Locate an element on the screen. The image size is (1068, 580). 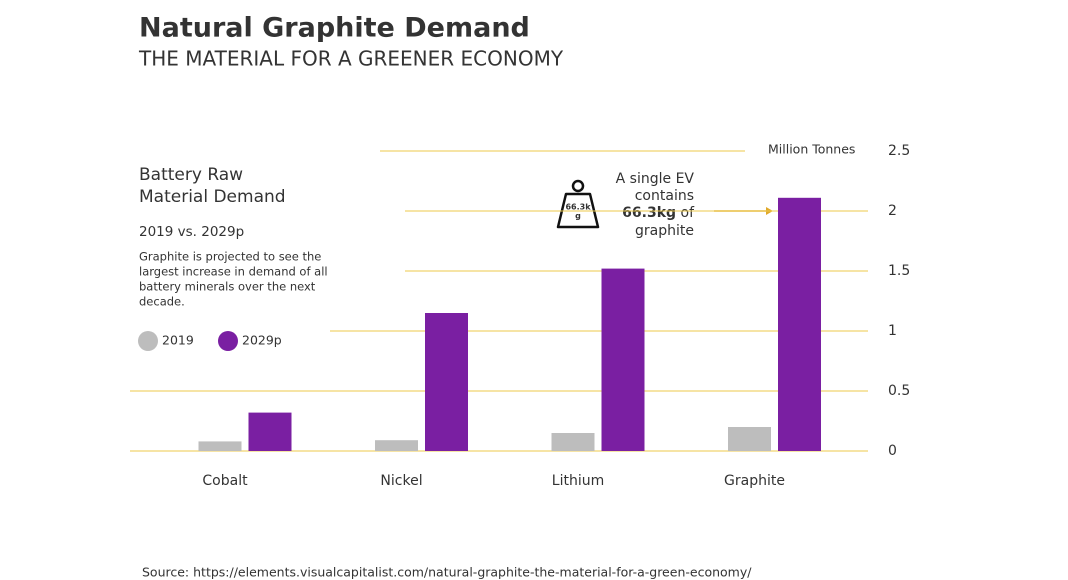
y-tick-label: 1.5 is located at coordinates (899, 271).